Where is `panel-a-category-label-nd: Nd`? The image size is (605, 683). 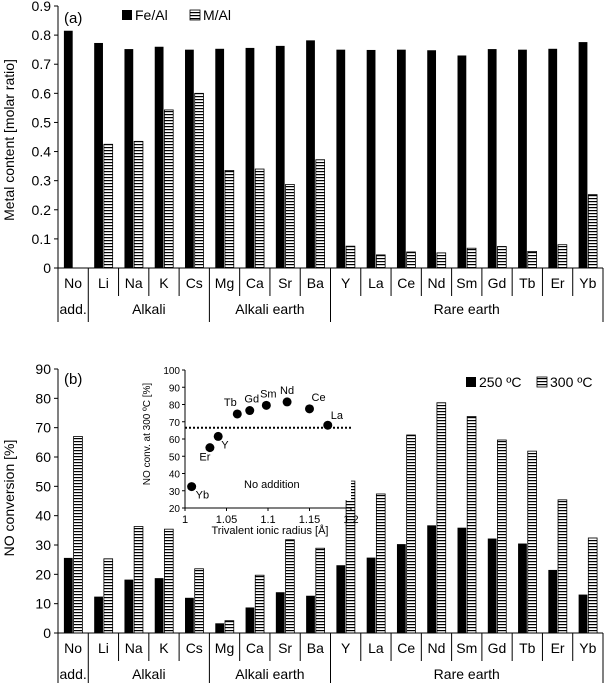
panel-a-category-label-nd: Nd is located at coordinates (437, 283).